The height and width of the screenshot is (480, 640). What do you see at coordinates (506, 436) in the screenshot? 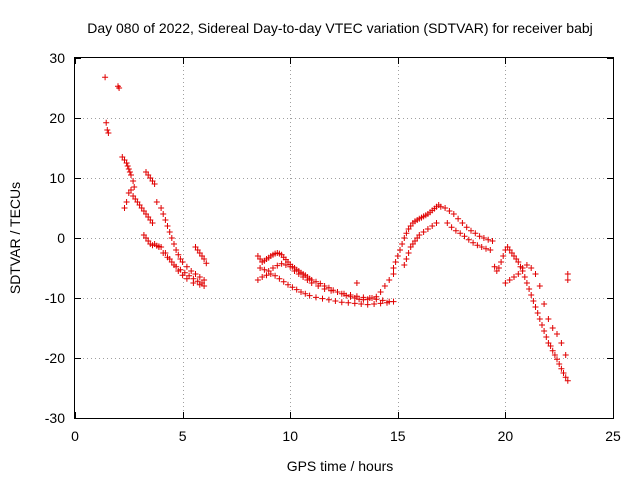
I see `x-tick-label: 20` at bounding box center [506, 436].